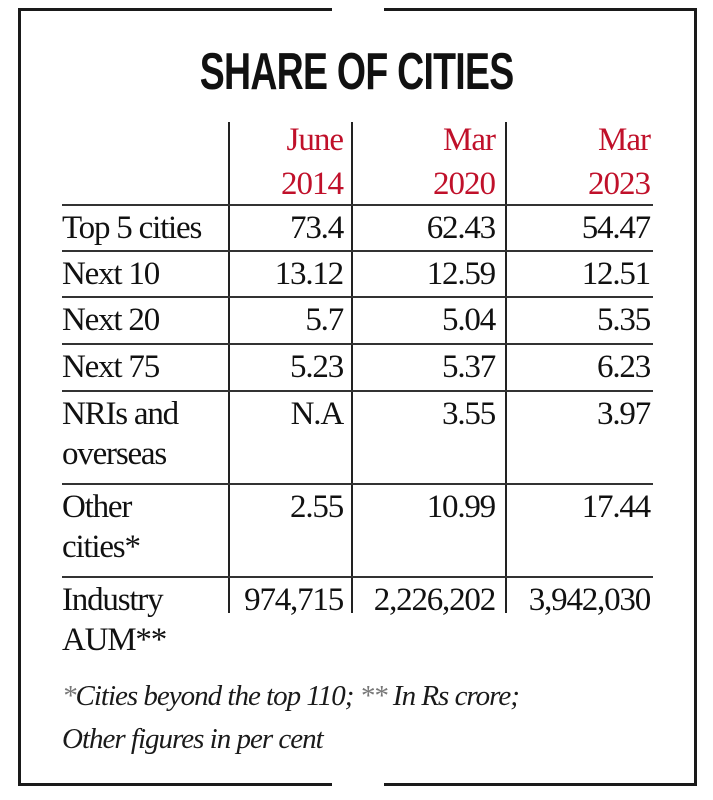 The height and width of the screenshot is (800, 713). Describe the element at coordinates (294, 600) in the screenshot. I see `table-cell-value: 974,715` at that location.